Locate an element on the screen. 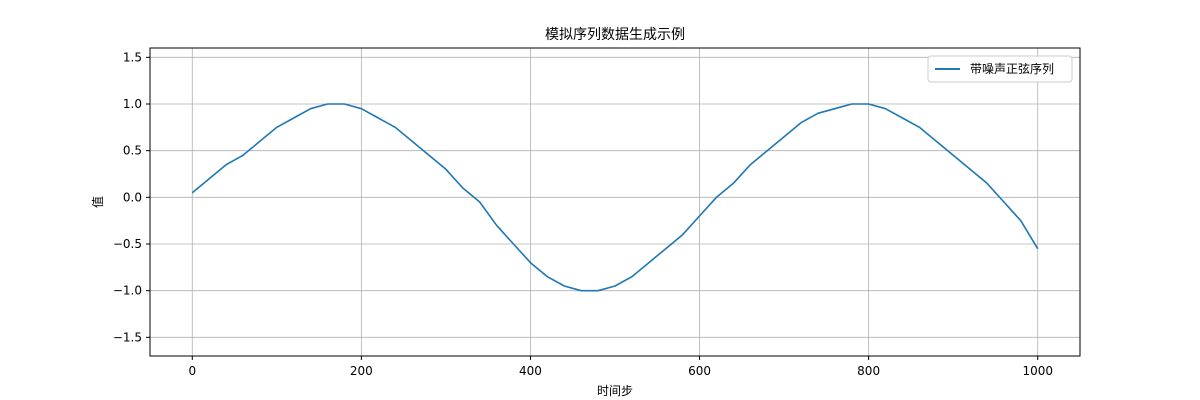 Image resolution: width=1200 pixels, height=400 pixels. legend: 带噪声正弦序列 is located at coordinates (1000, 69).